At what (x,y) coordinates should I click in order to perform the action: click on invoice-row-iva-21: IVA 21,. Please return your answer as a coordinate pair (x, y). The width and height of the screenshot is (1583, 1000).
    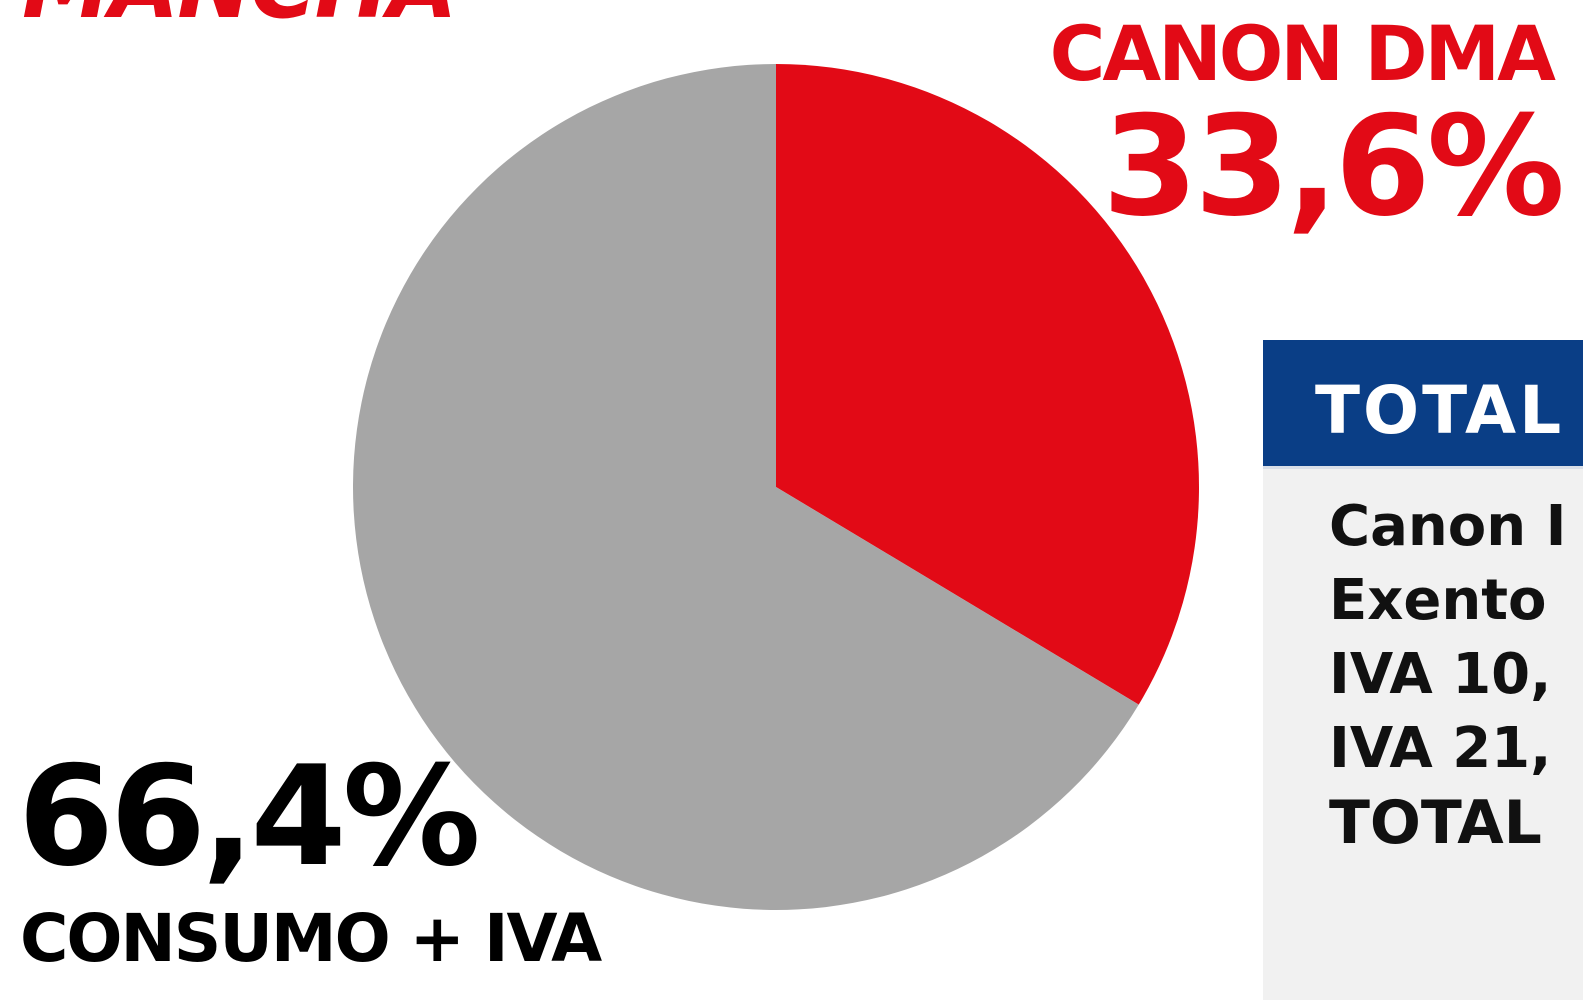
    Looking at the image, I should click on (1440, 748).